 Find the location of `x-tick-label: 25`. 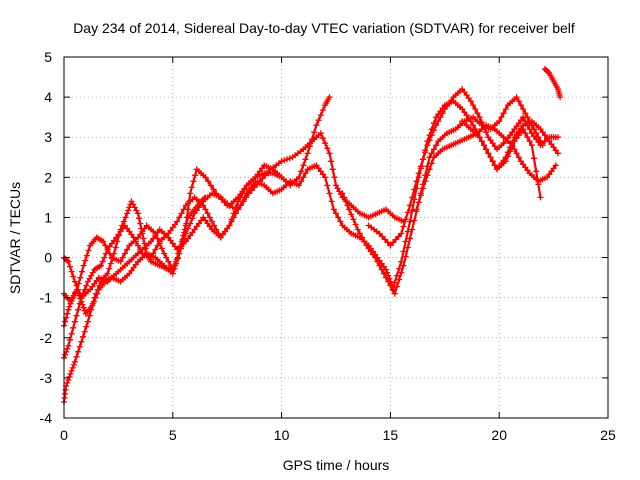

x-tick-label: 25 is located at coordinates (608, 435).